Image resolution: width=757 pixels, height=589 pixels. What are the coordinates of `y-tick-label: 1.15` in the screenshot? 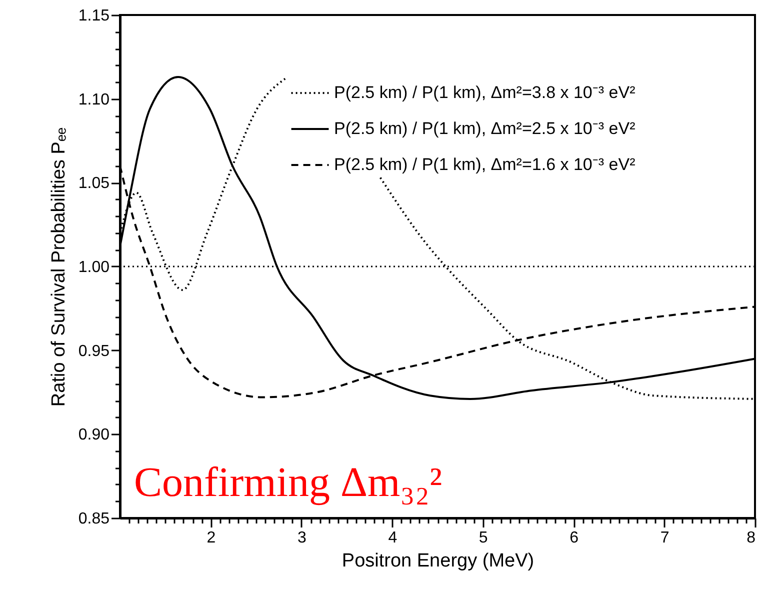 It's located at (94, 16).